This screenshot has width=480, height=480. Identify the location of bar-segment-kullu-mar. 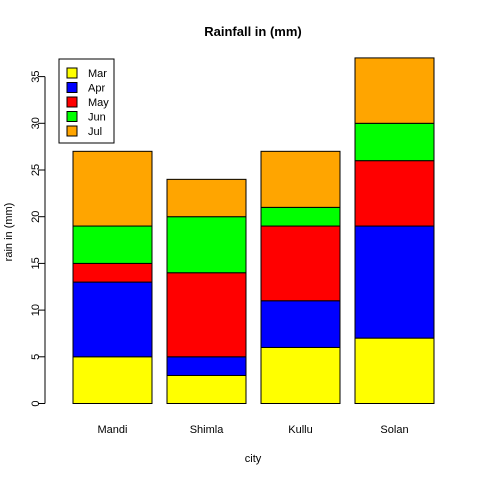
(300, 375).